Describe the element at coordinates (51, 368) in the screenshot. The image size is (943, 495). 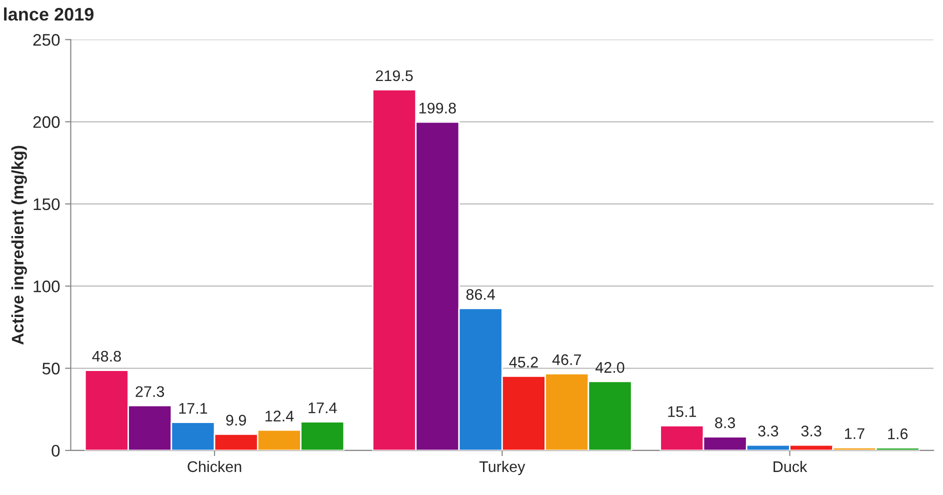
I see `y-tick-label: 50` at that location.